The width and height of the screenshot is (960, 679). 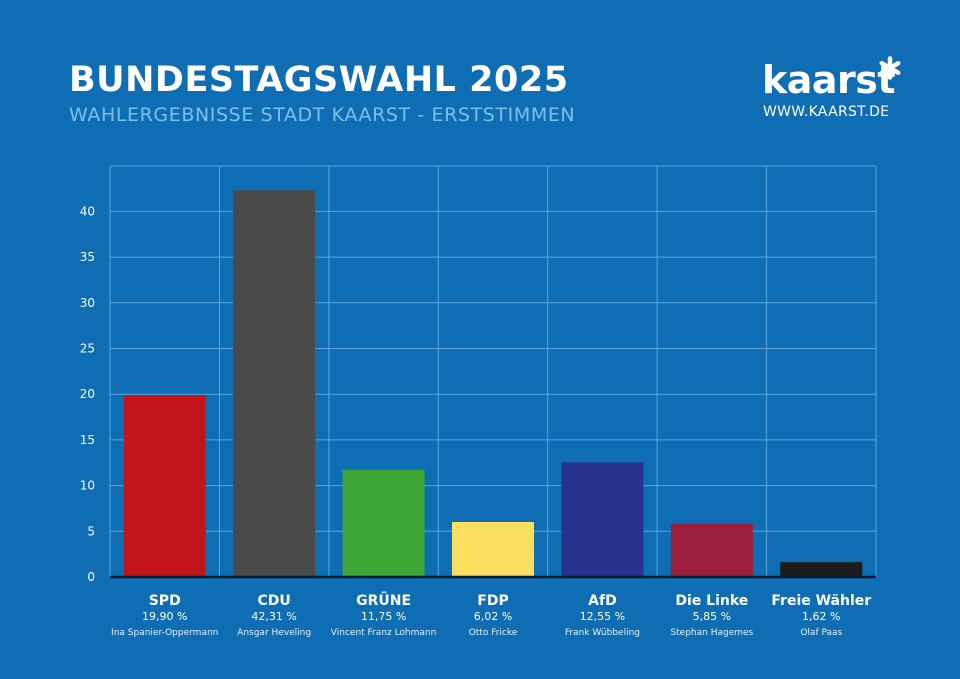 What do you see at coordinates (602, 519) in the screenshot?
I see `bar-afd` at bounding box center [602, 519].